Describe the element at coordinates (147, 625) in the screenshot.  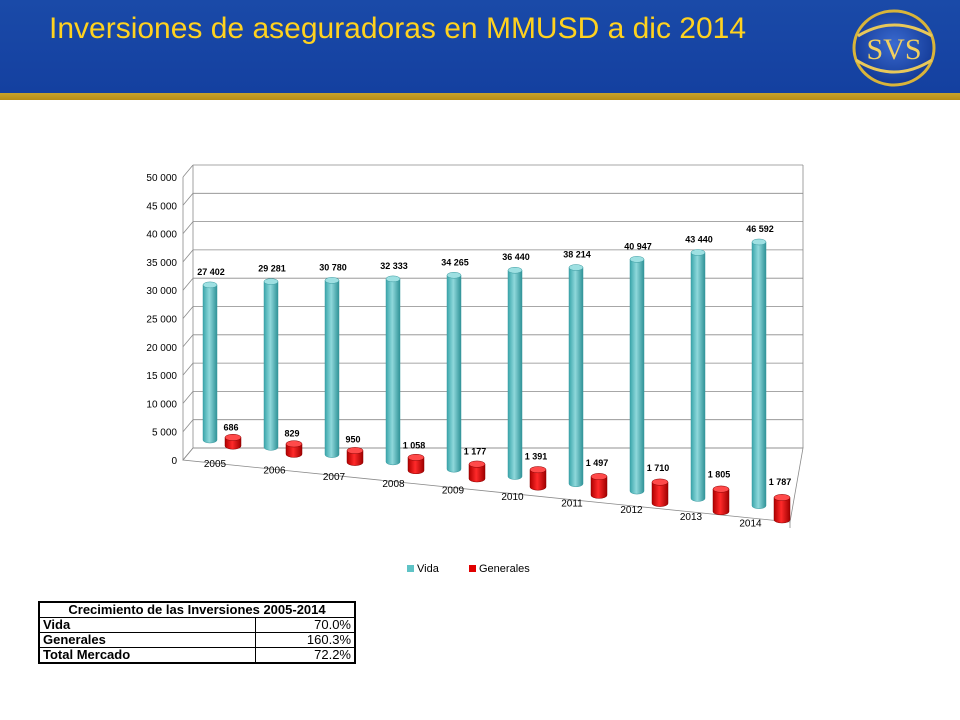
I see `row-label: Vida` at that location.